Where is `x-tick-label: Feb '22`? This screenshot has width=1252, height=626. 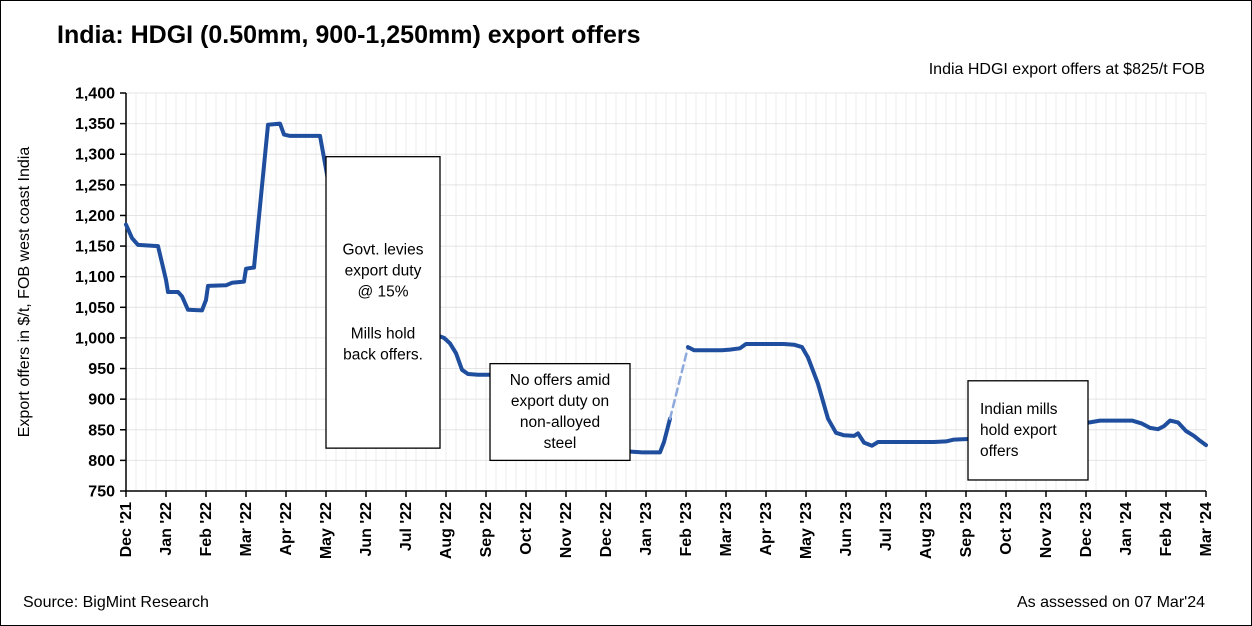 x-tick-label: Feb '22 is located at coordinates (206, 529).